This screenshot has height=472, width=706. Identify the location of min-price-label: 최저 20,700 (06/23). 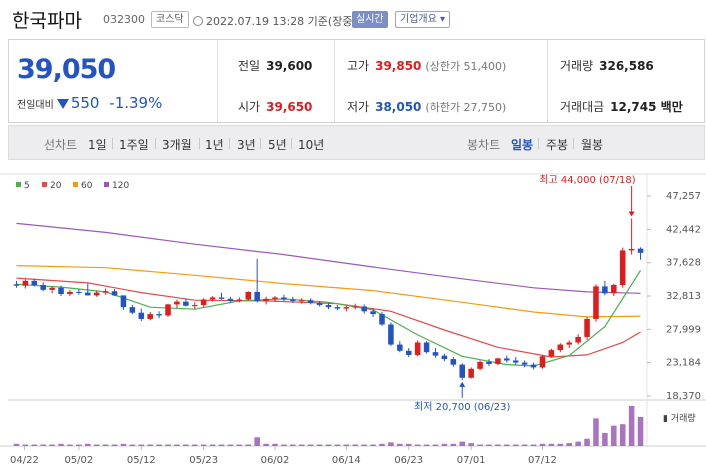
(462, 407).